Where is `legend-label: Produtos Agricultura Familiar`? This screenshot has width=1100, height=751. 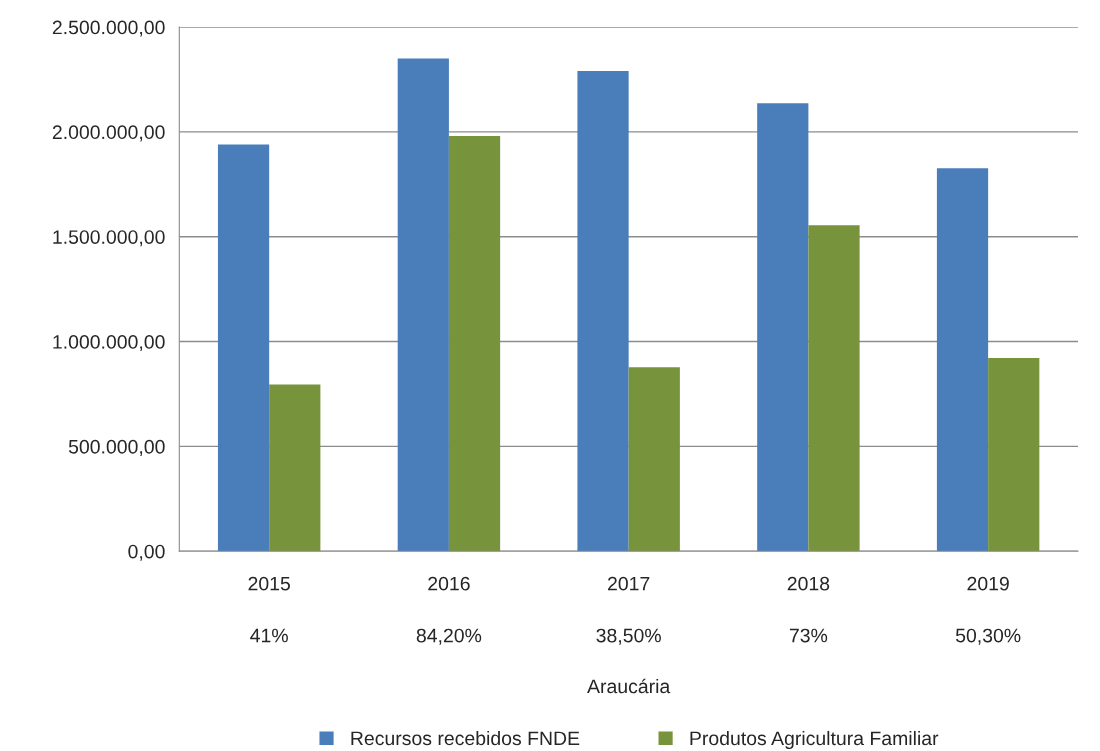 legend-label: Produtos Agricultura Familiar is located at coordinates (814, 740).